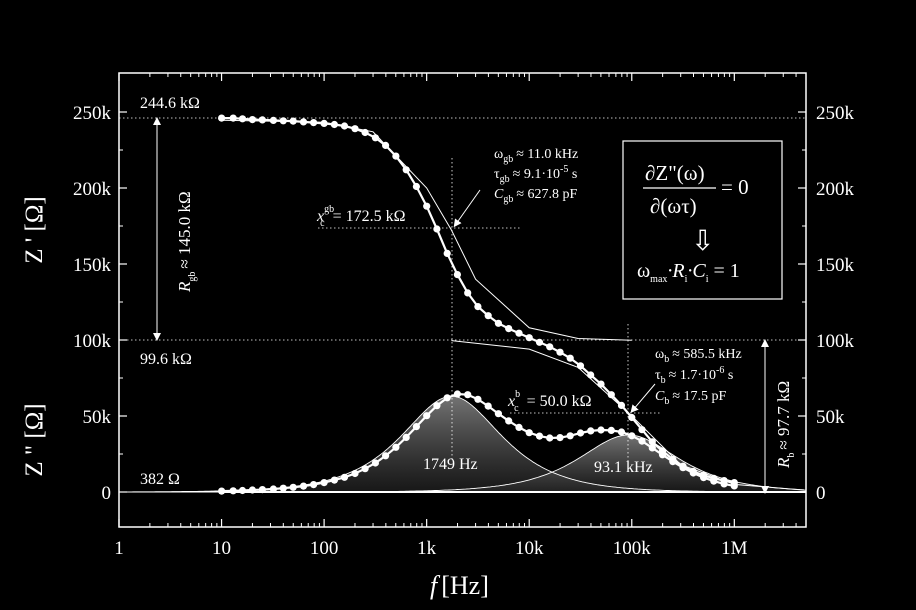 The image size is (916, 610). I want to click on y-tick-label-left: 50k, so click(97, 417).